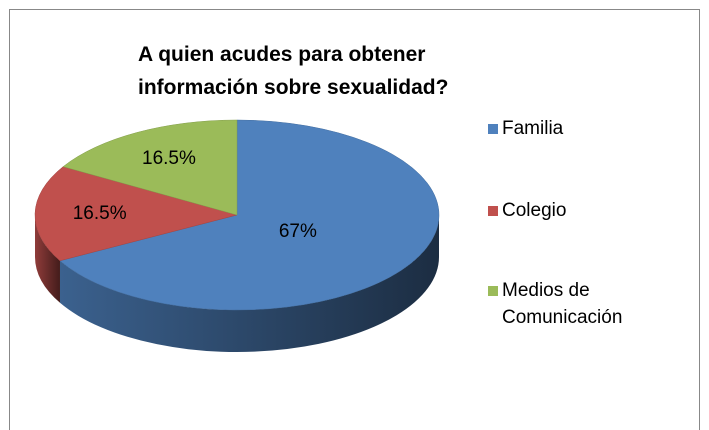 This screenshot has width=709, height=430. I want to click on slice-side, so click(47, 259).